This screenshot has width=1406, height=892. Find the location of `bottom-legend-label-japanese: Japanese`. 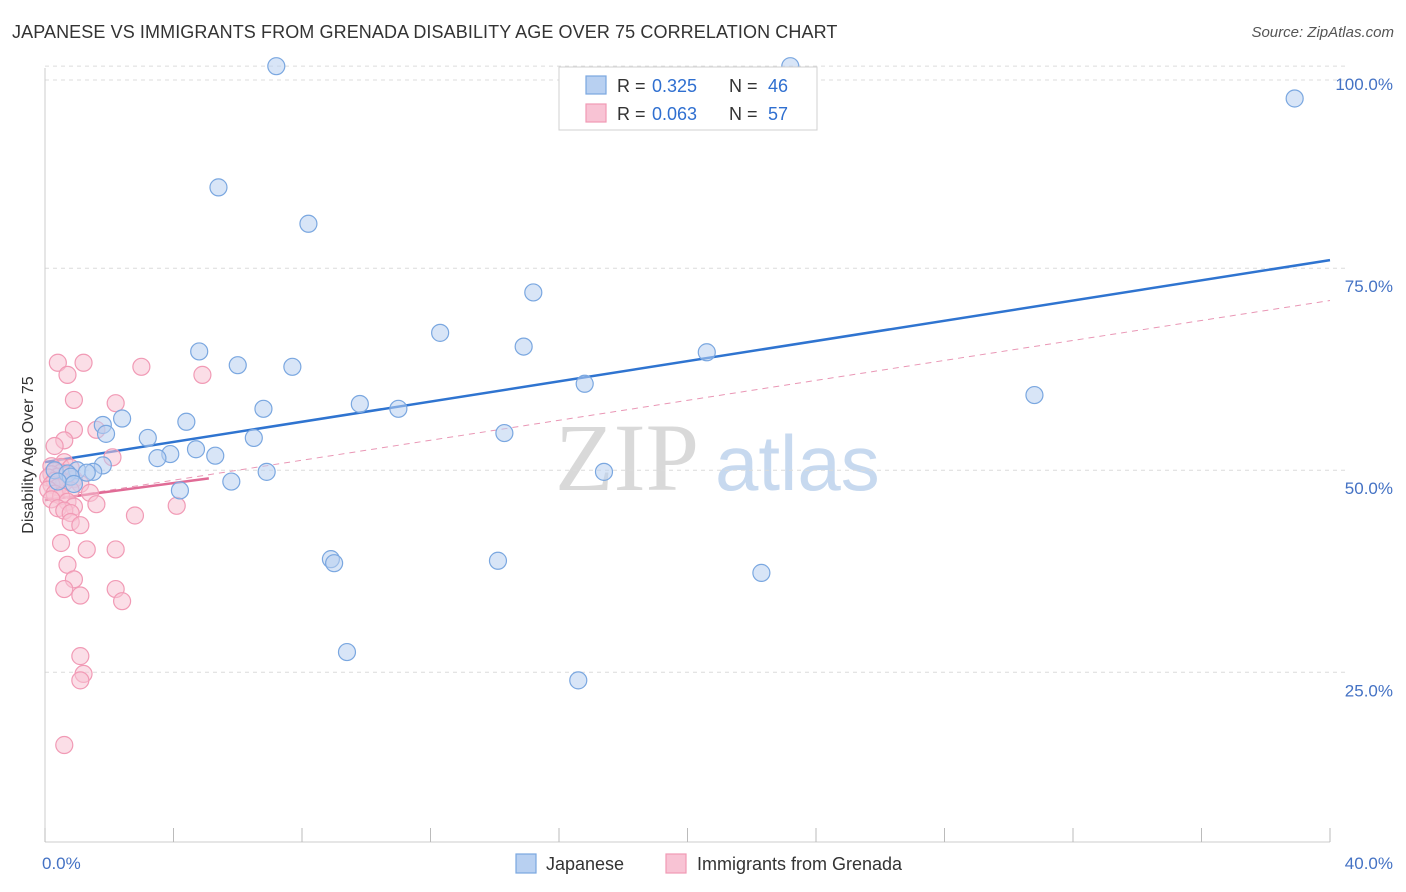

bottom-legend-label-japanese: Japanese is located at coordinates (585, 864).